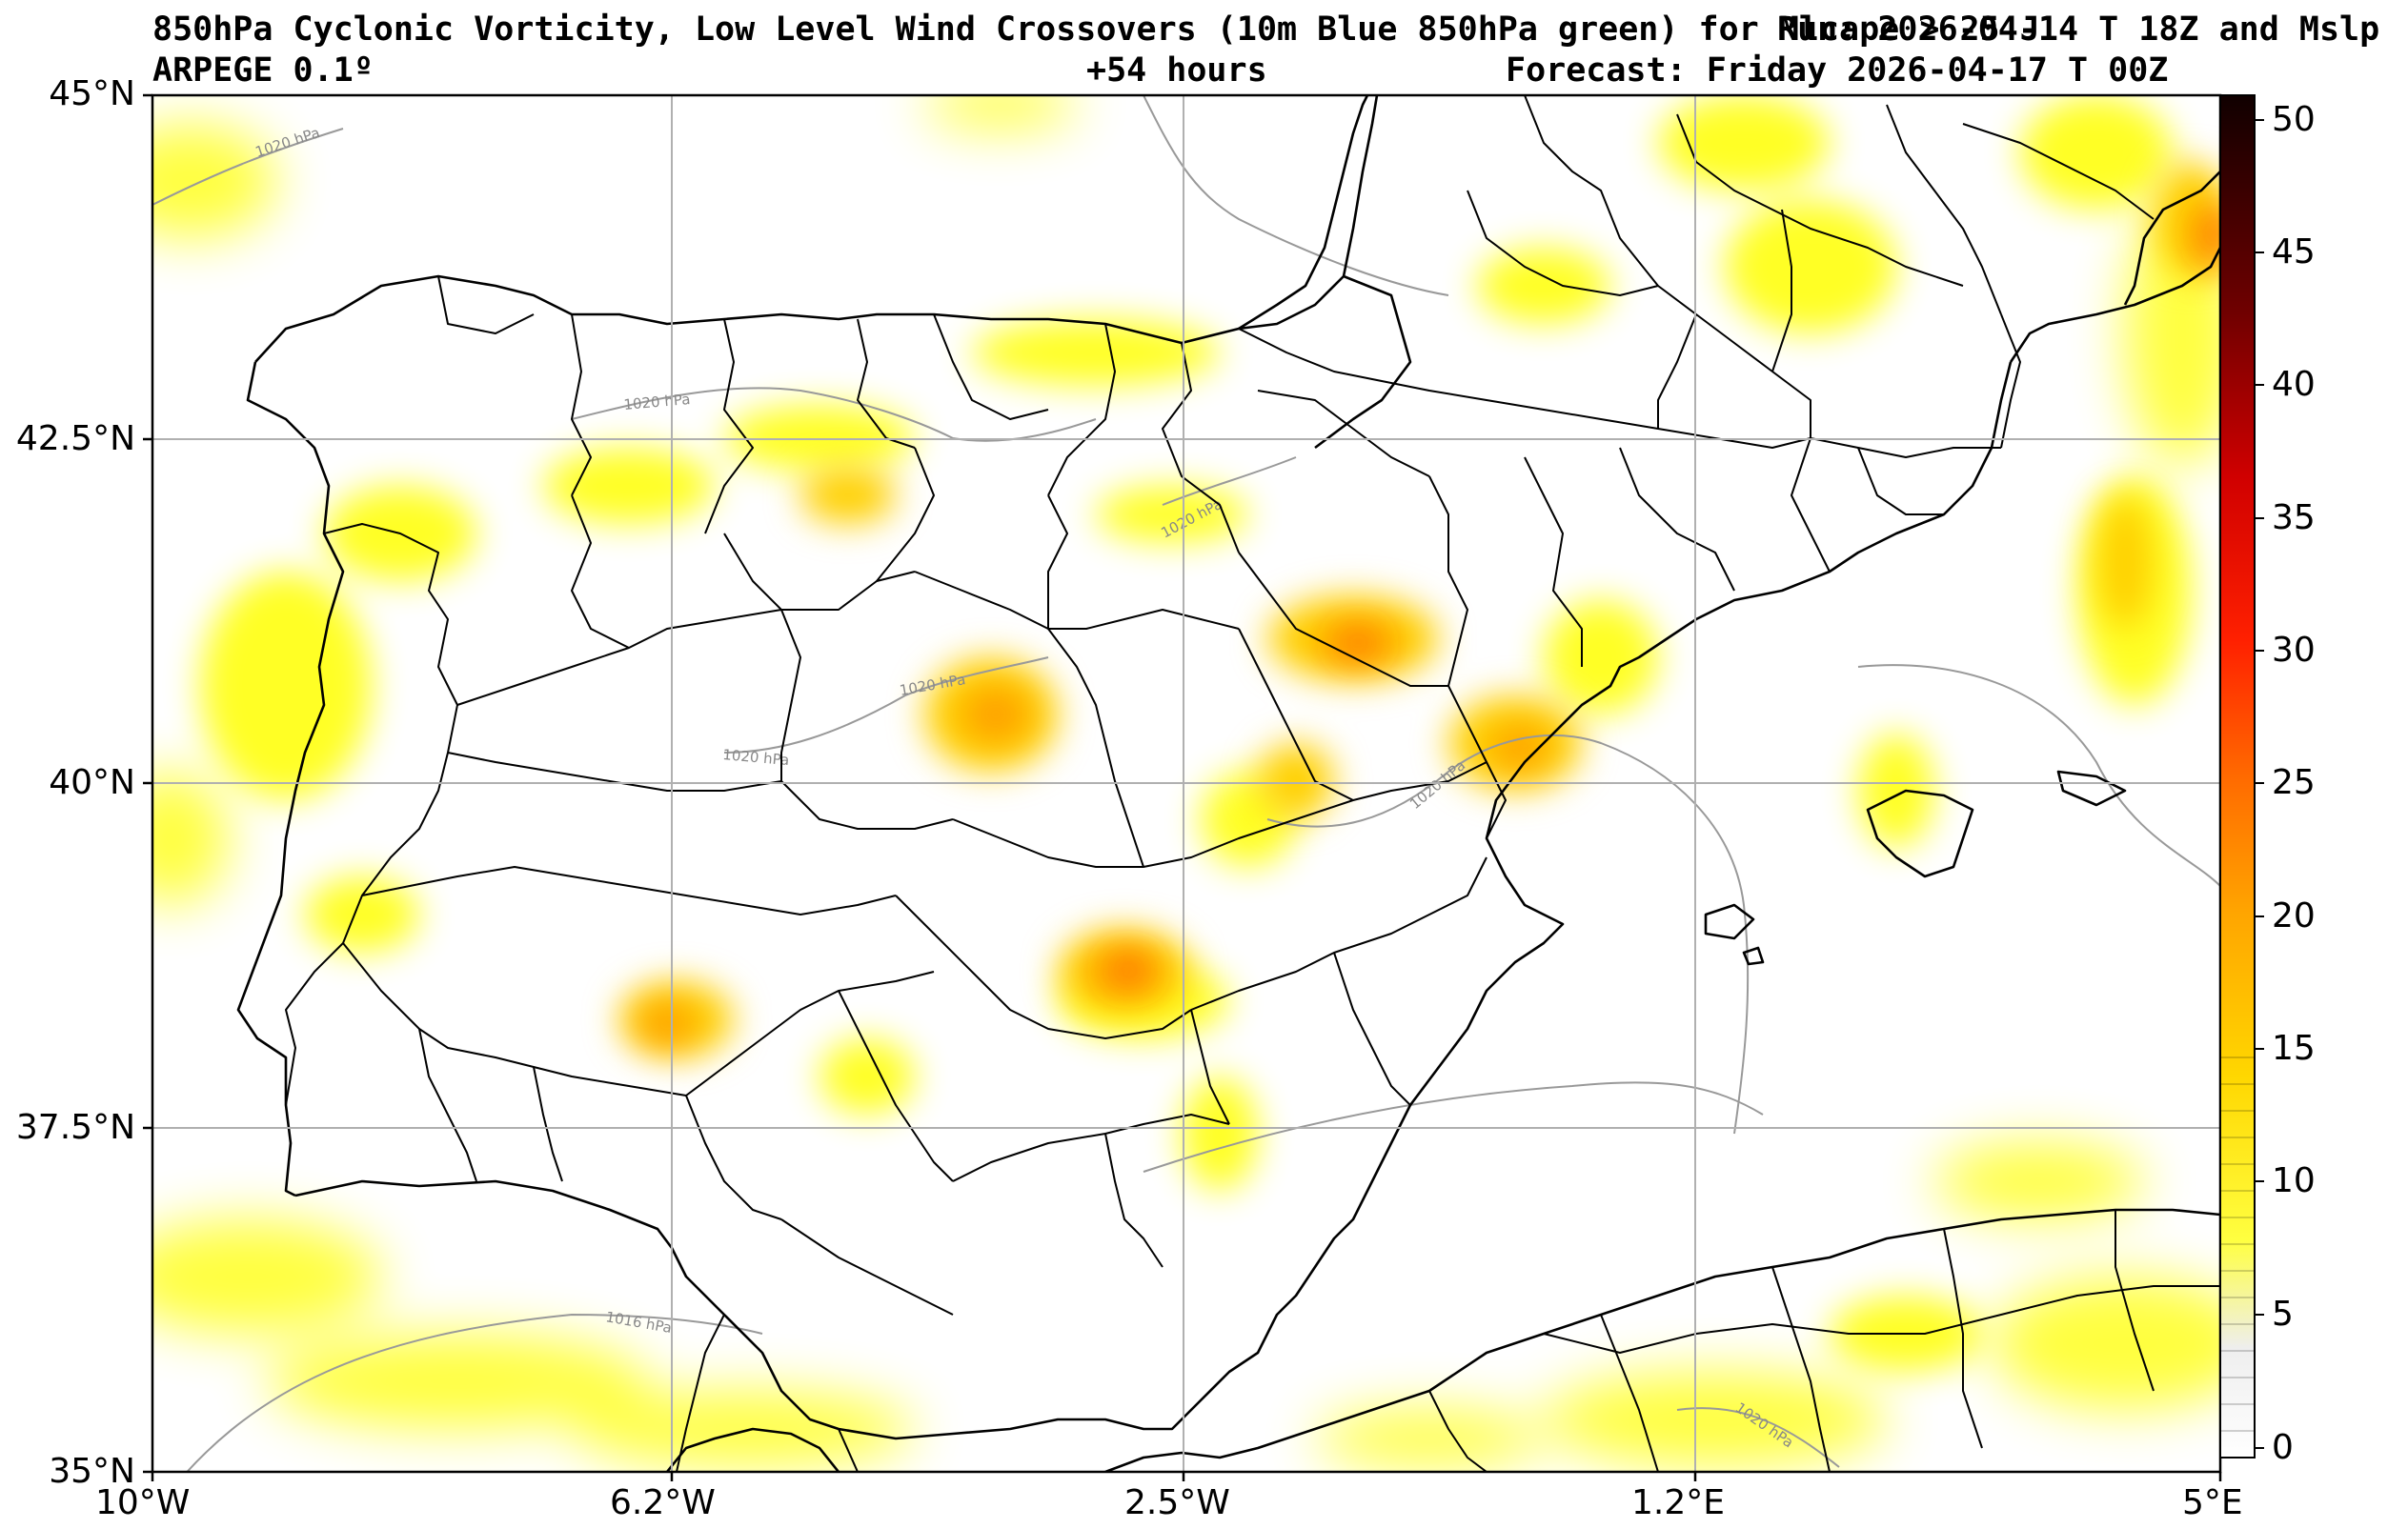 Image resolution: width=2408 pixels, height=1529 pixels. Describe the element at coordinates (2294, 1048) in the screenshot. I see `colorbar-tick-label: 15` at that location.